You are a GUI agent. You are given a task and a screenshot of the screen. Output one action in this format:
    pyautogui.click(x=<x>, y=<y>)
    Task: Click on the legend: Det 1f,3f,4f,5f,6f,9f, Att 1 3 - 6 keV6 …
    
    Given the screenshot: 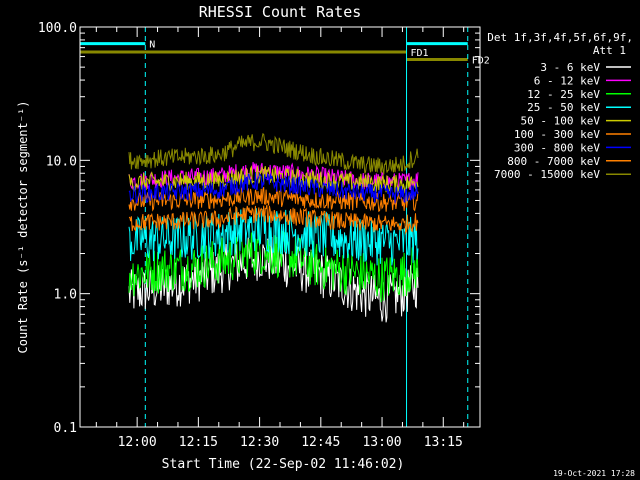 What is the action you would take?
    pyautogui.click(x=560, y=106)
    